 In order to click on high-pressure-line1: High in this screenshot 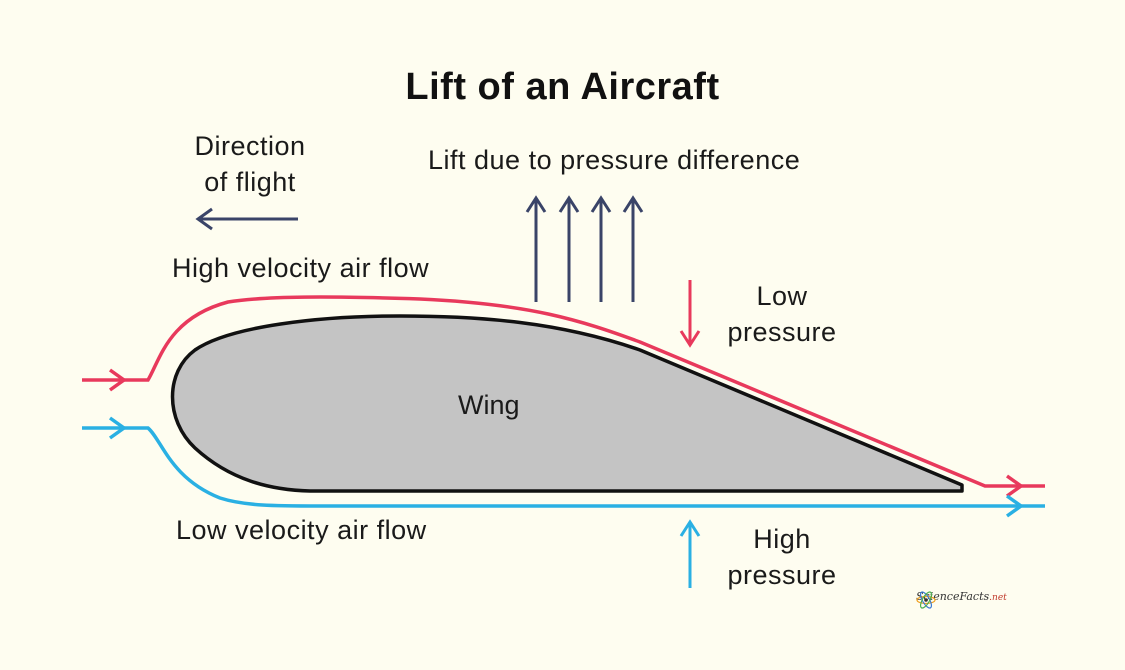, I will do `click(782, 539)`.